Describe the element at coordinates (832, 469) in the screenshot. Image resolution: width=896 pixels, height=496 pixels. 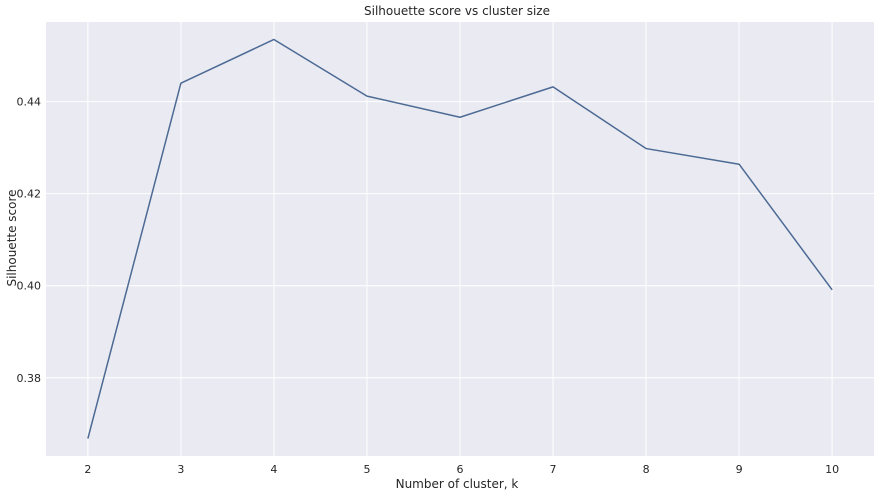
I see `x-tick-label: 10` at that location.